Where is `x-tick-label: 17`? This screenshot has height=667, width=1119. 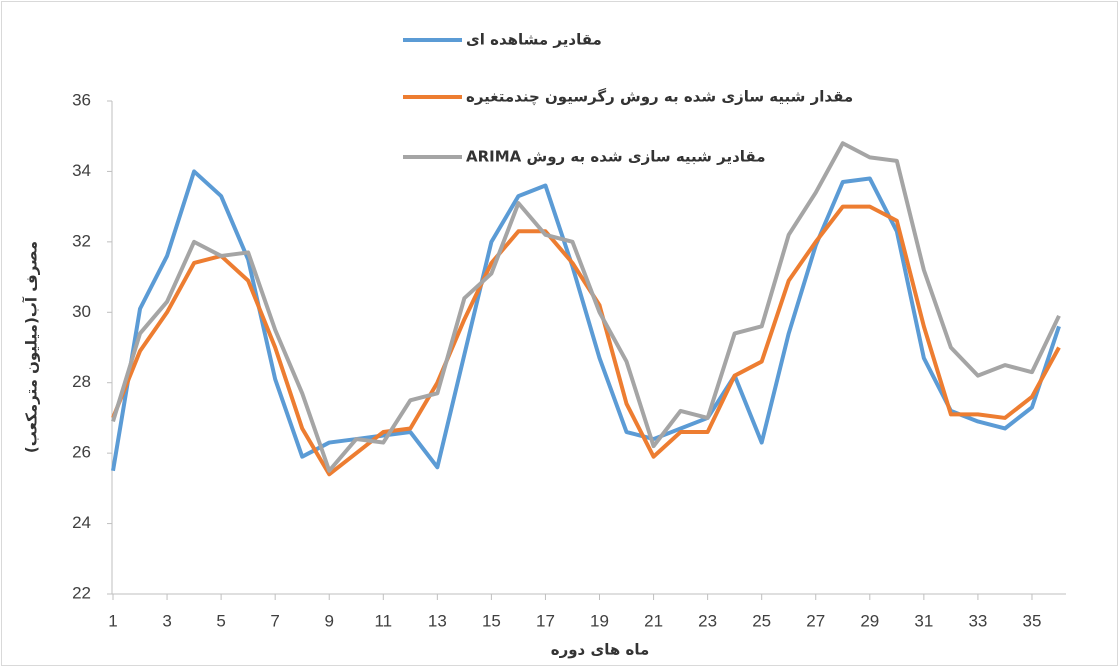 x-tick-label: 17 is located at coordinates (545, 620).